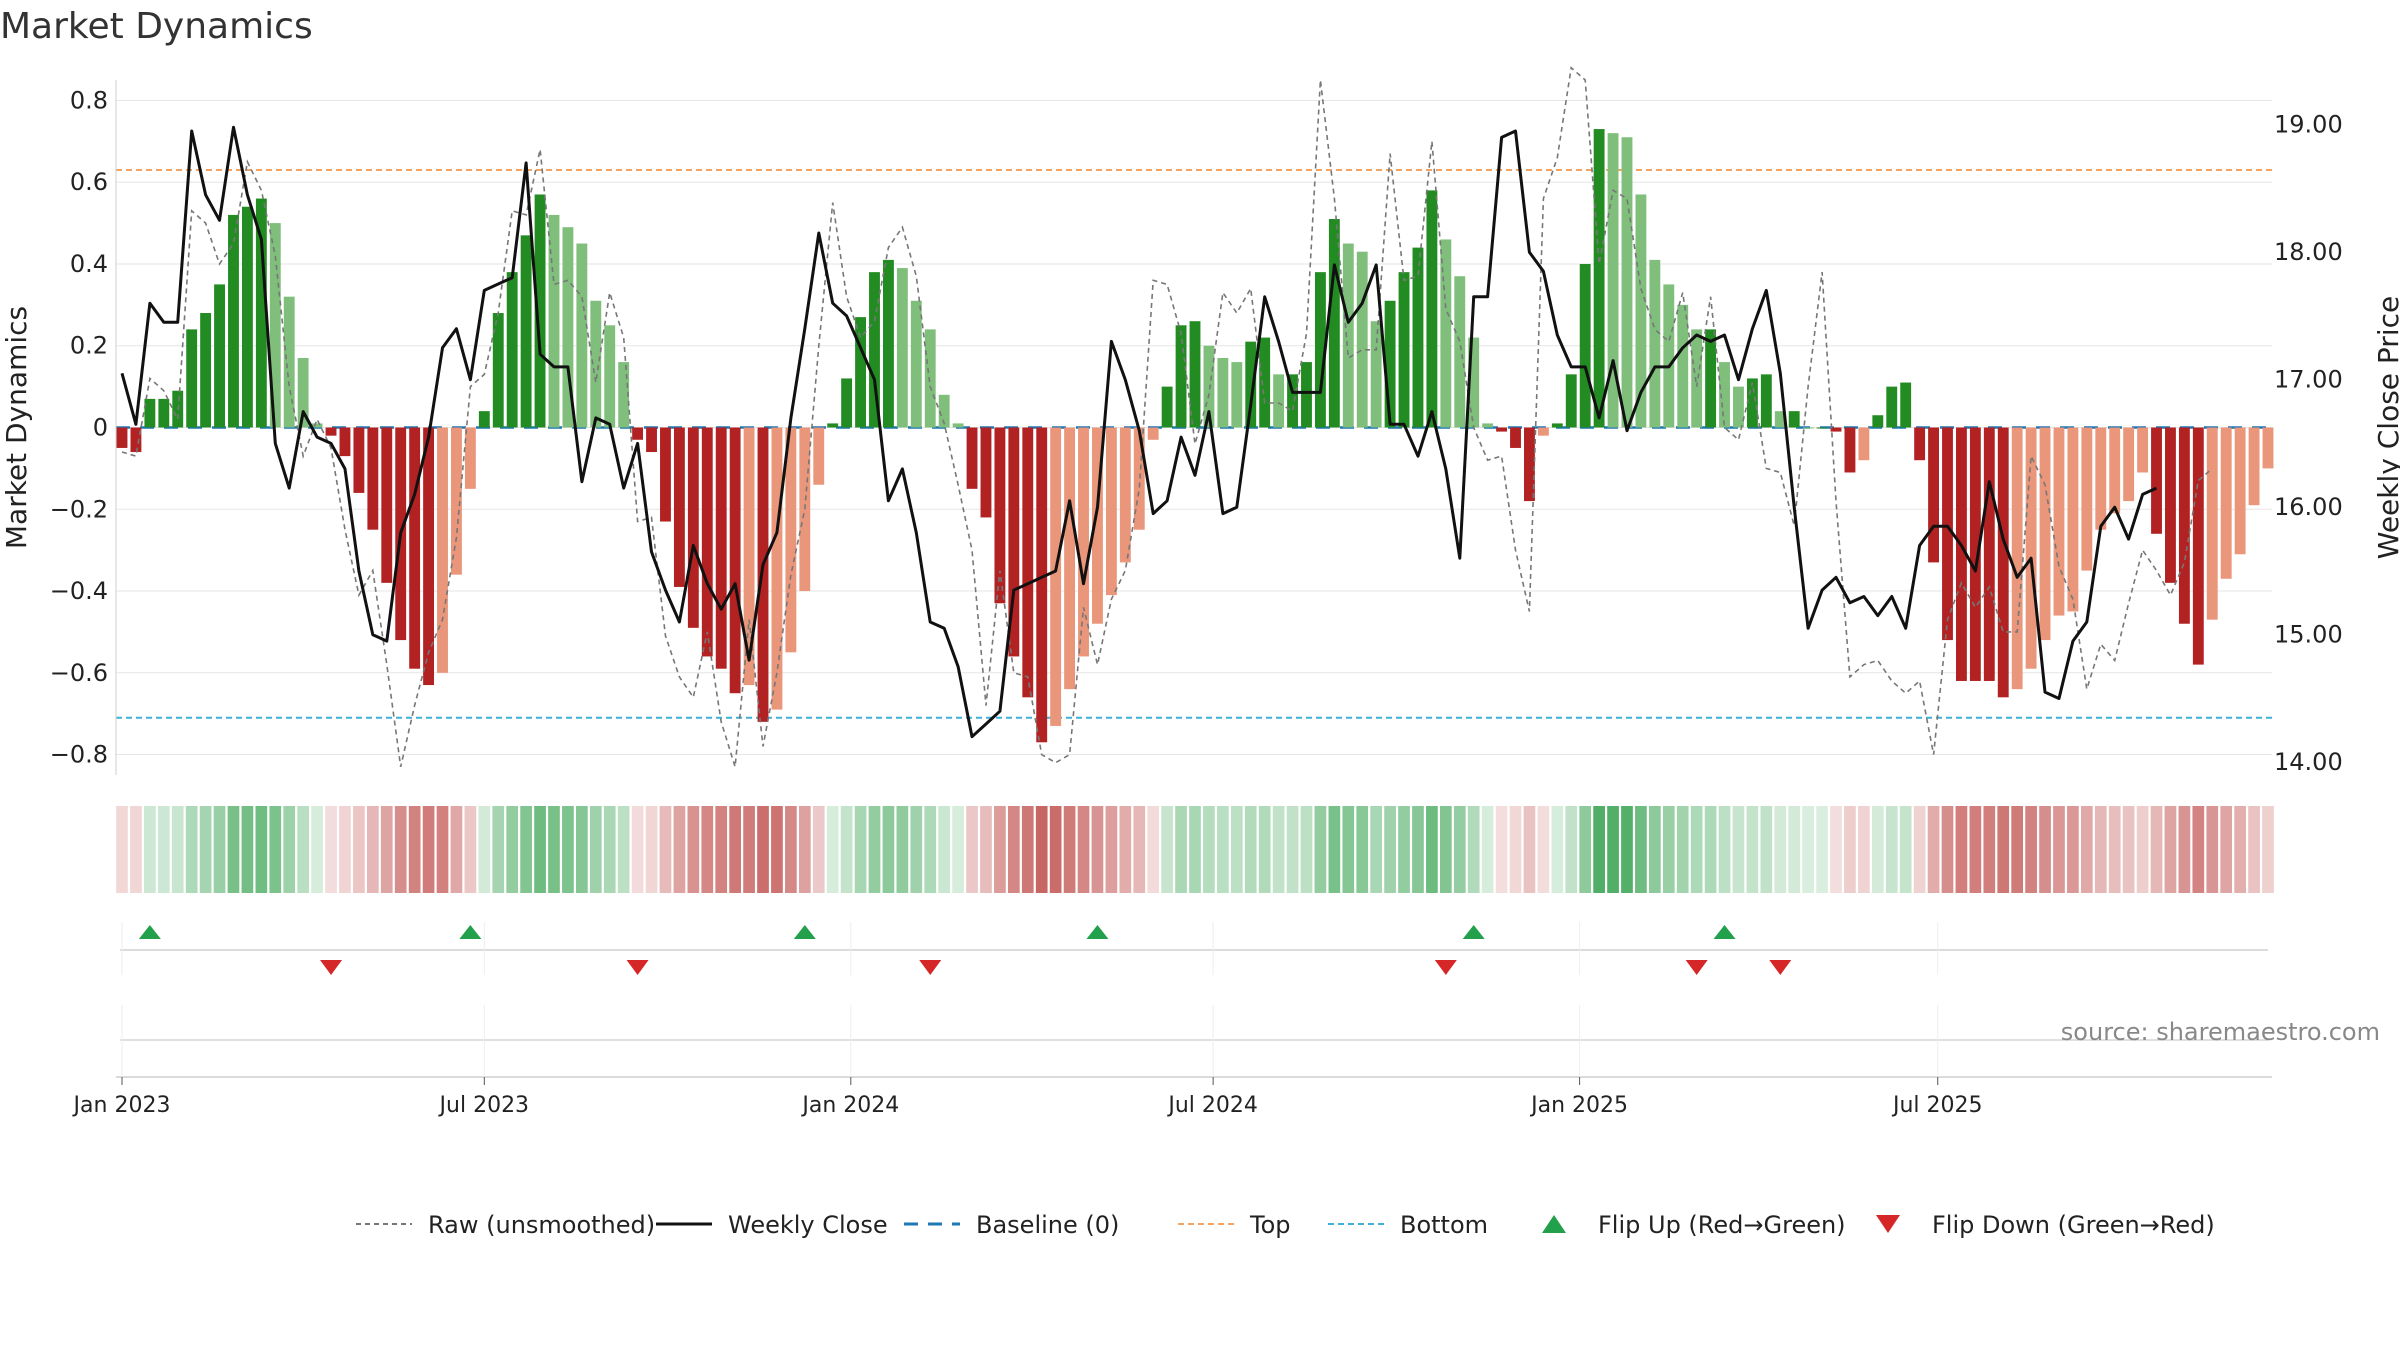 This screenshot has width=2400, height=1350. Describe the element at coordinates (808, 1225) in the screenshot. I see `legend-label: Weekly Close` at that location.